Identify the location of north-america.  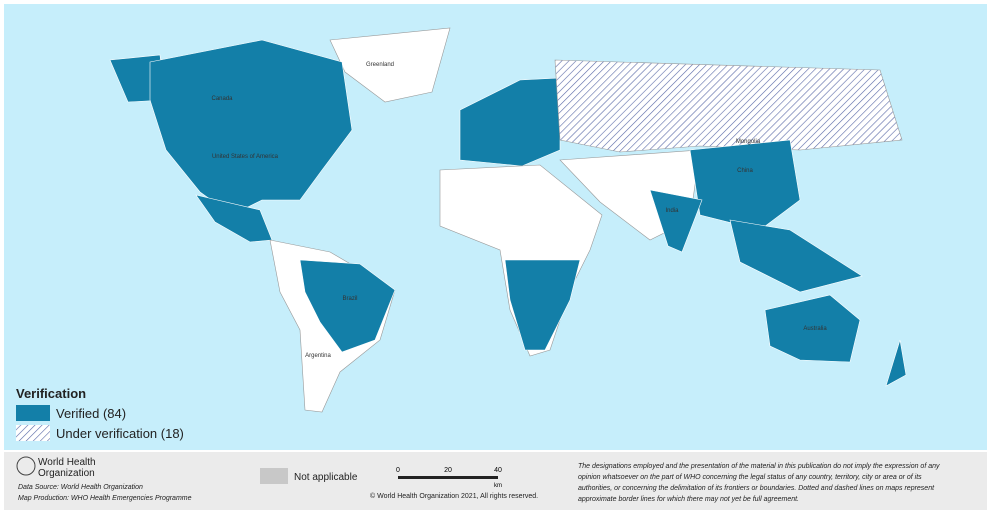
(251, 127).